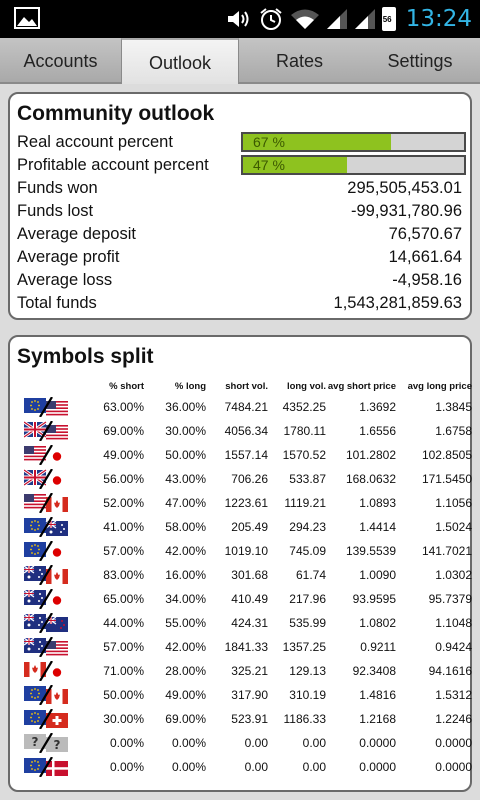  I want to click on table-cell: 1780.11, so click(305, 431).